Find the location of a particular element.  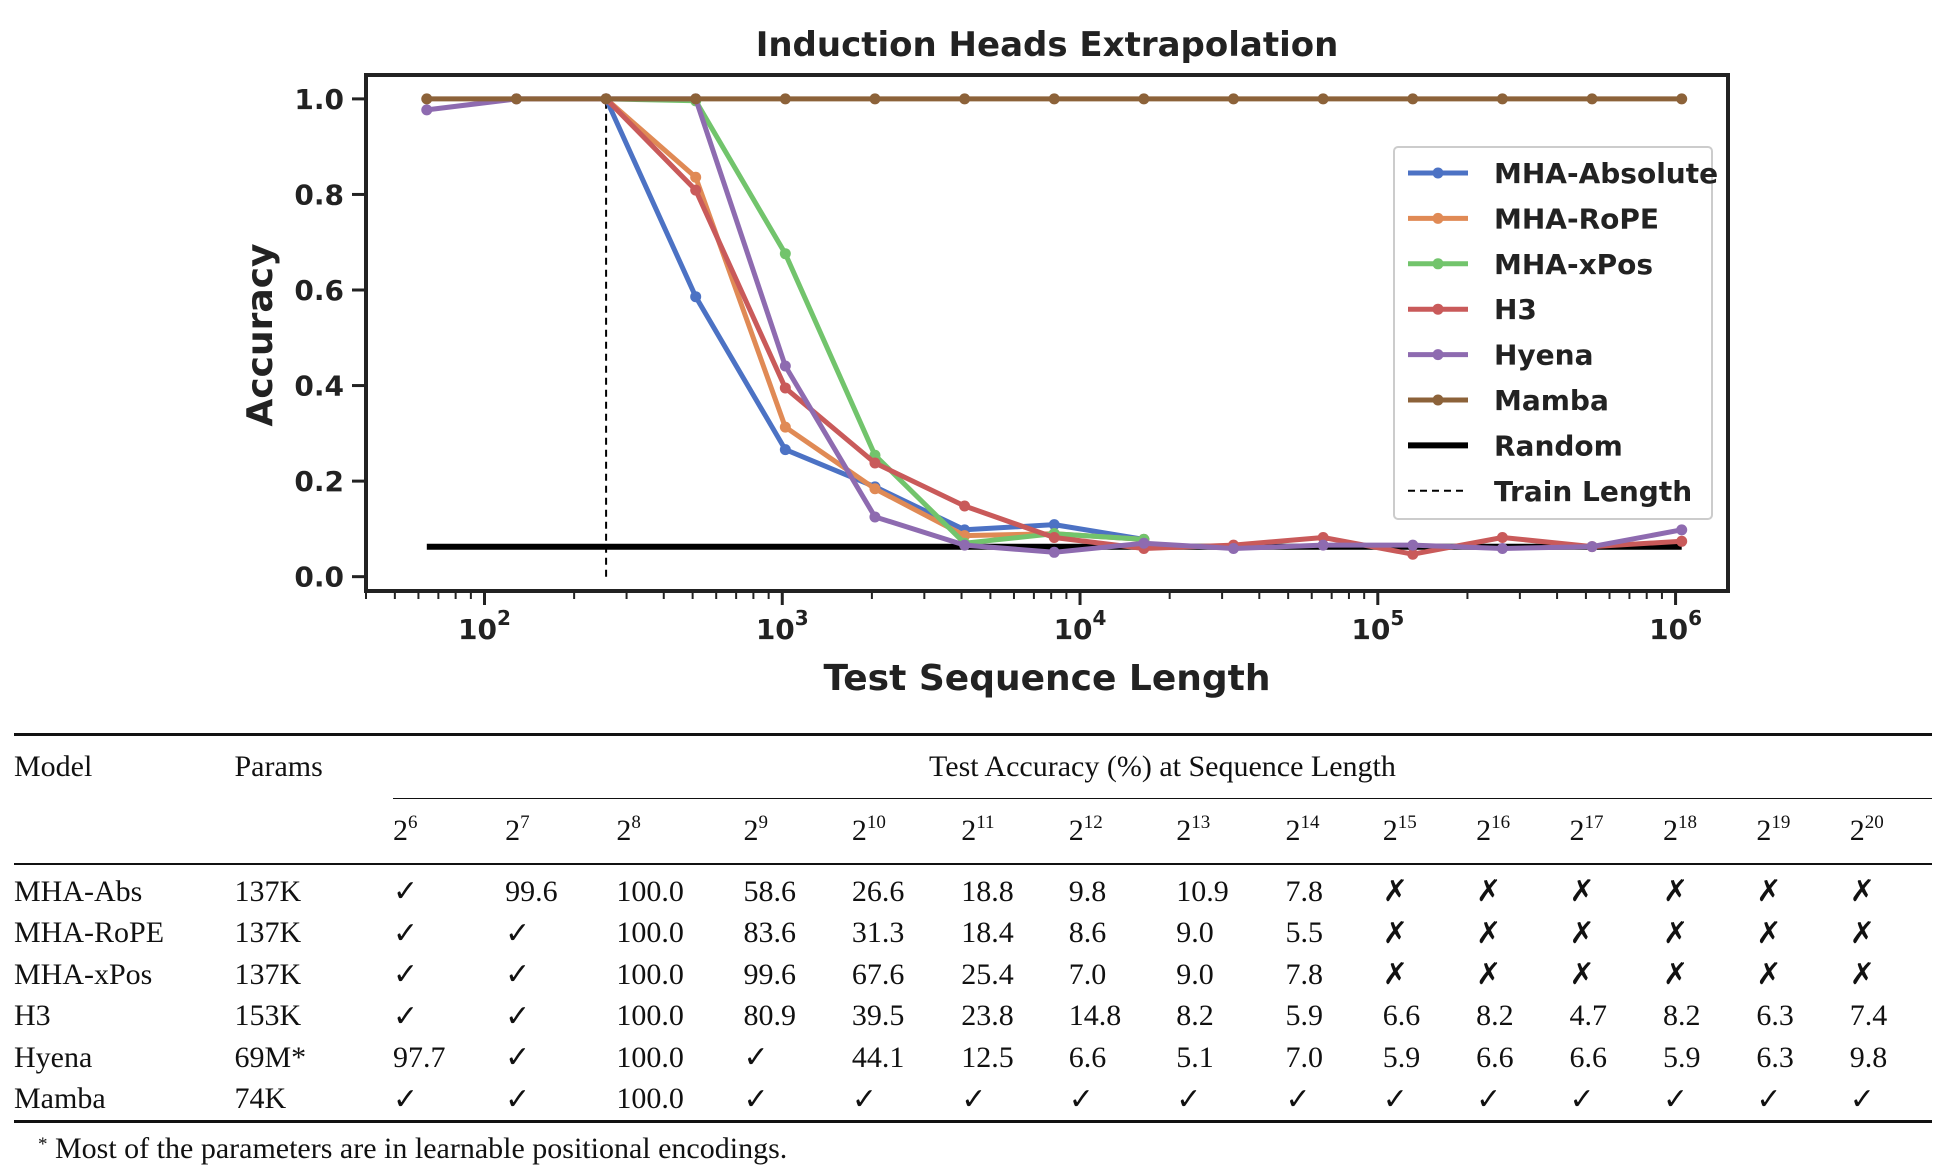

accuracy-cell: 99.6 is located at coordinates (770, 974).